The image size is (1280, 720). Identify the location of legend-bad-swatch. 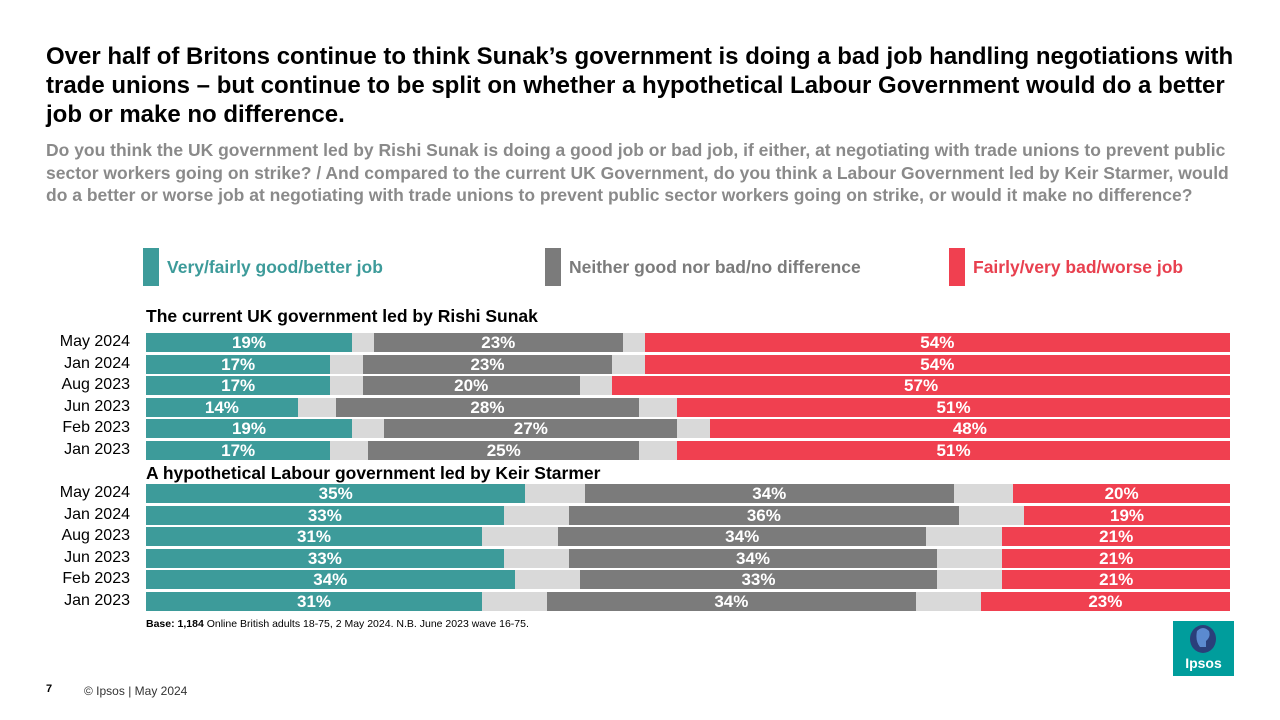
(957, 267).